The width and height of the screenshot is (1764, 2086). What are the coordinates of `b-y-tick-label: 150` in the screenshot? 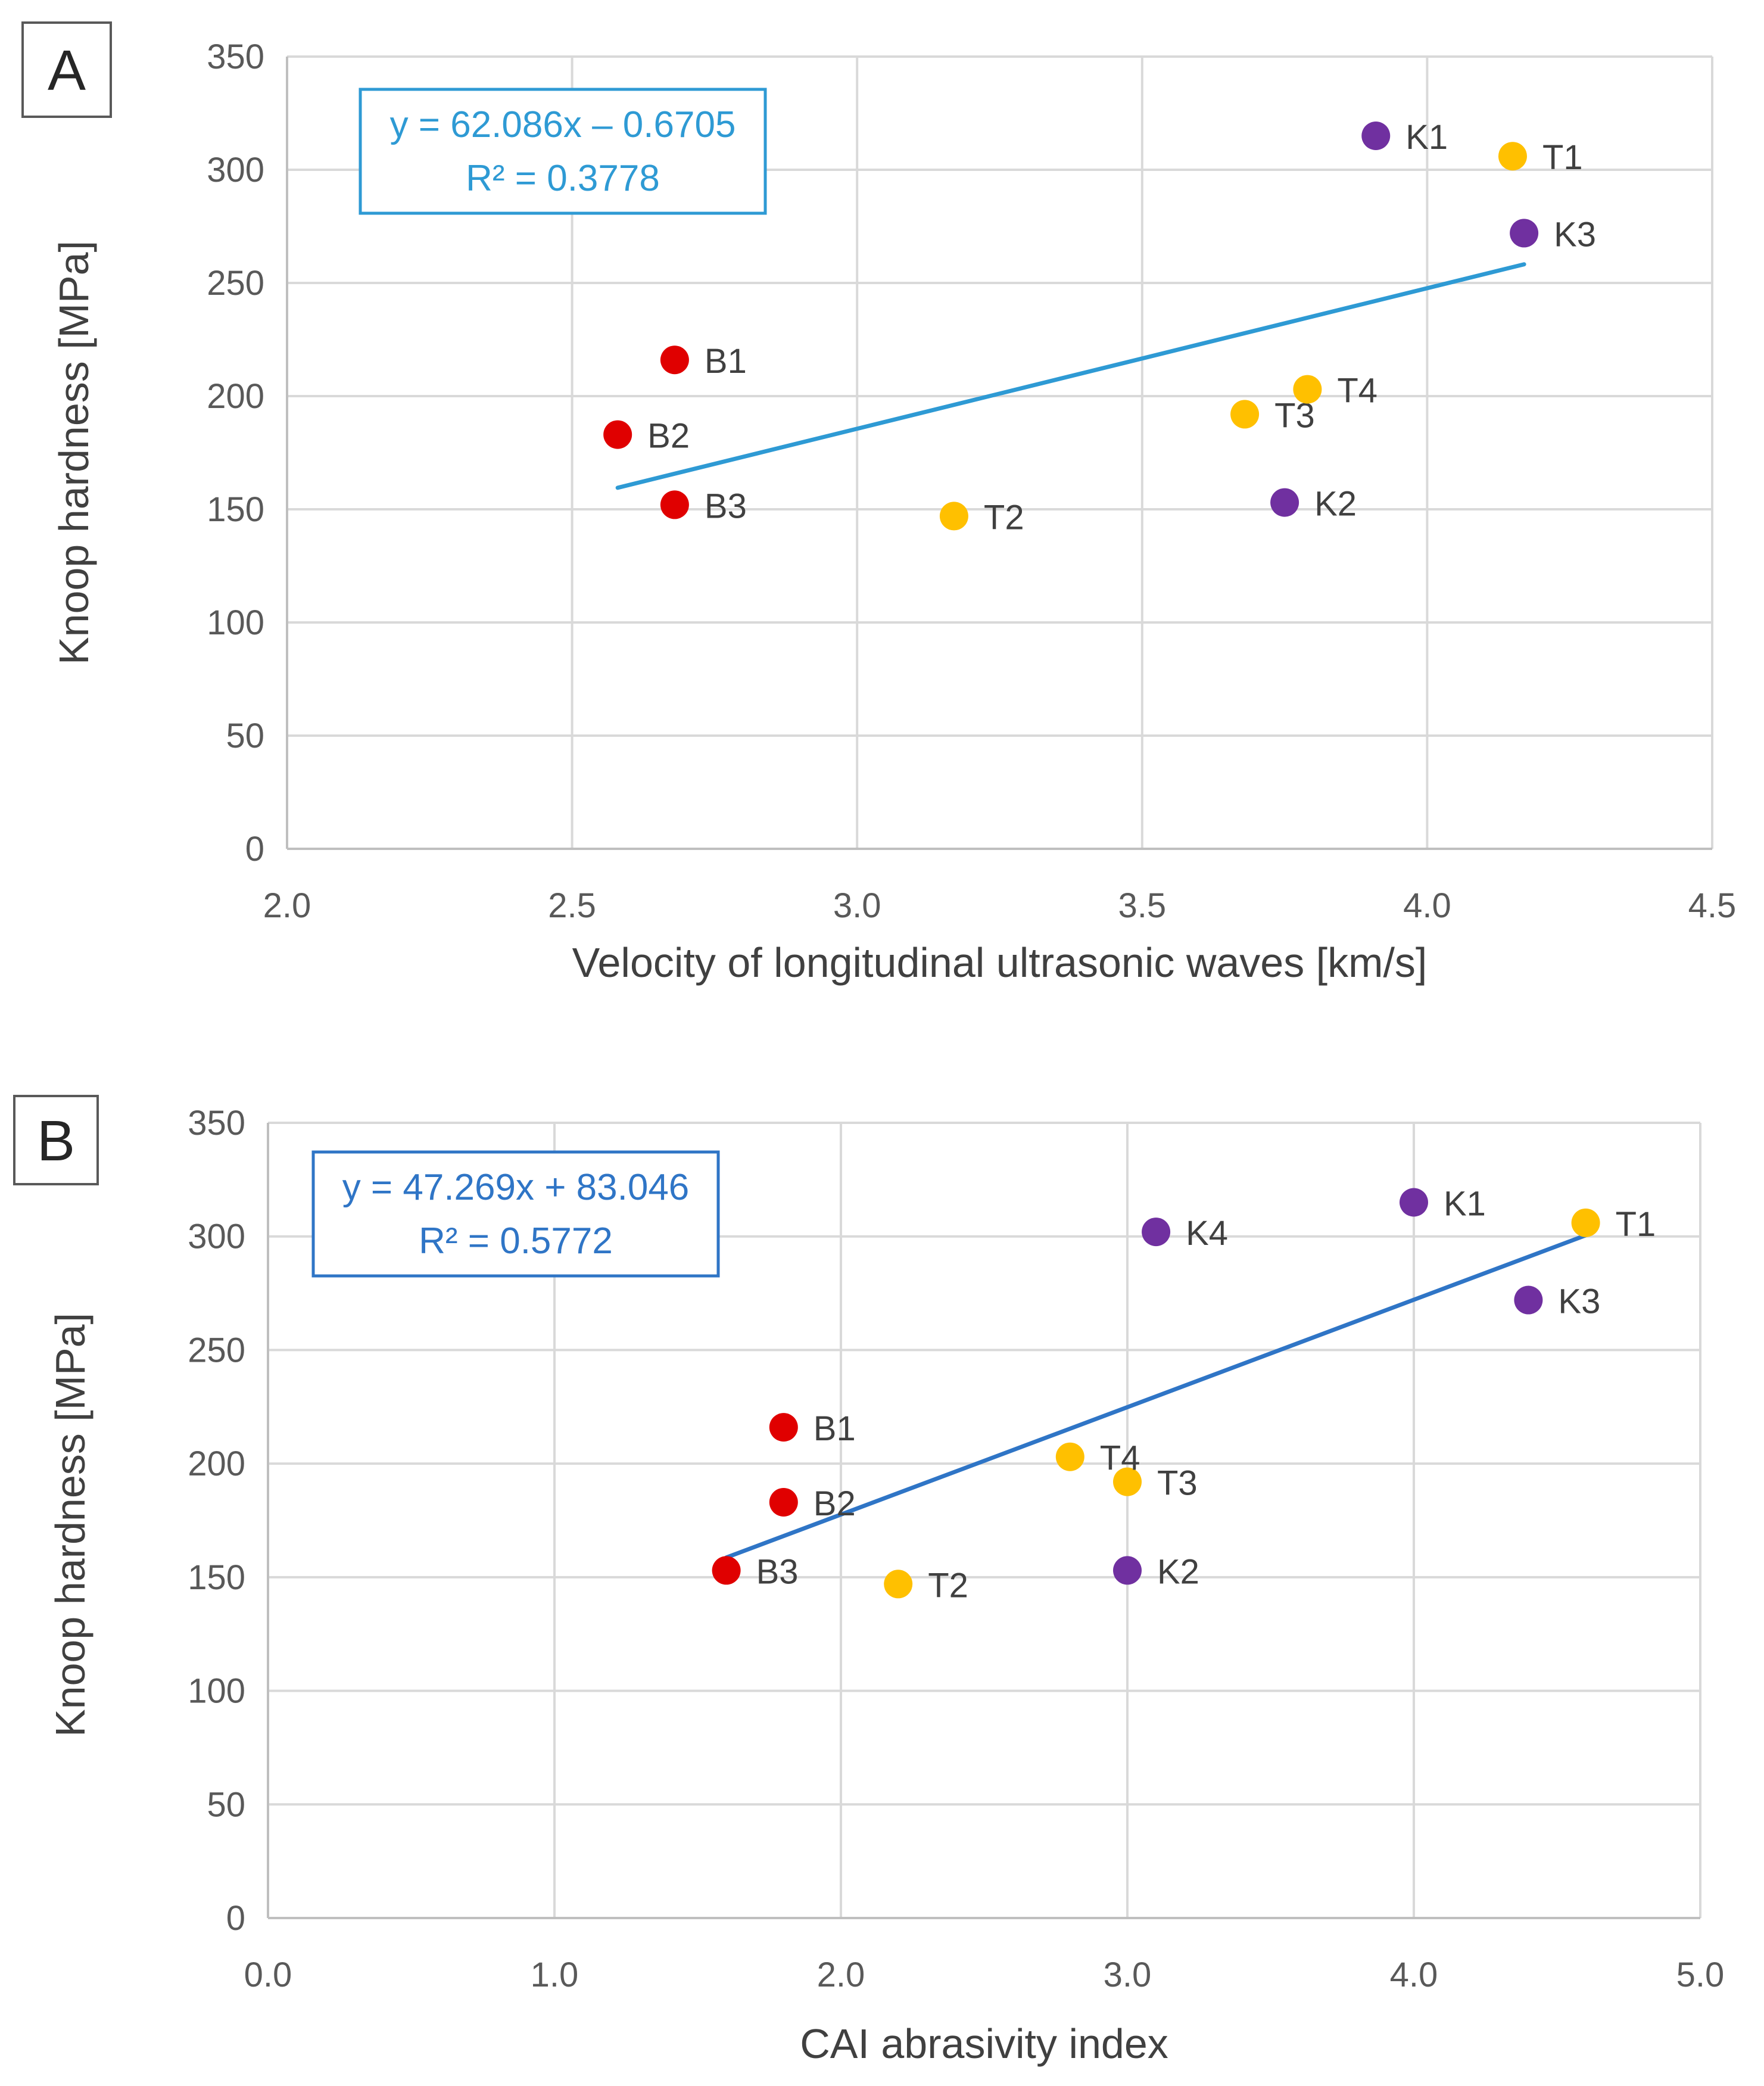 It's located at (216, 1577).